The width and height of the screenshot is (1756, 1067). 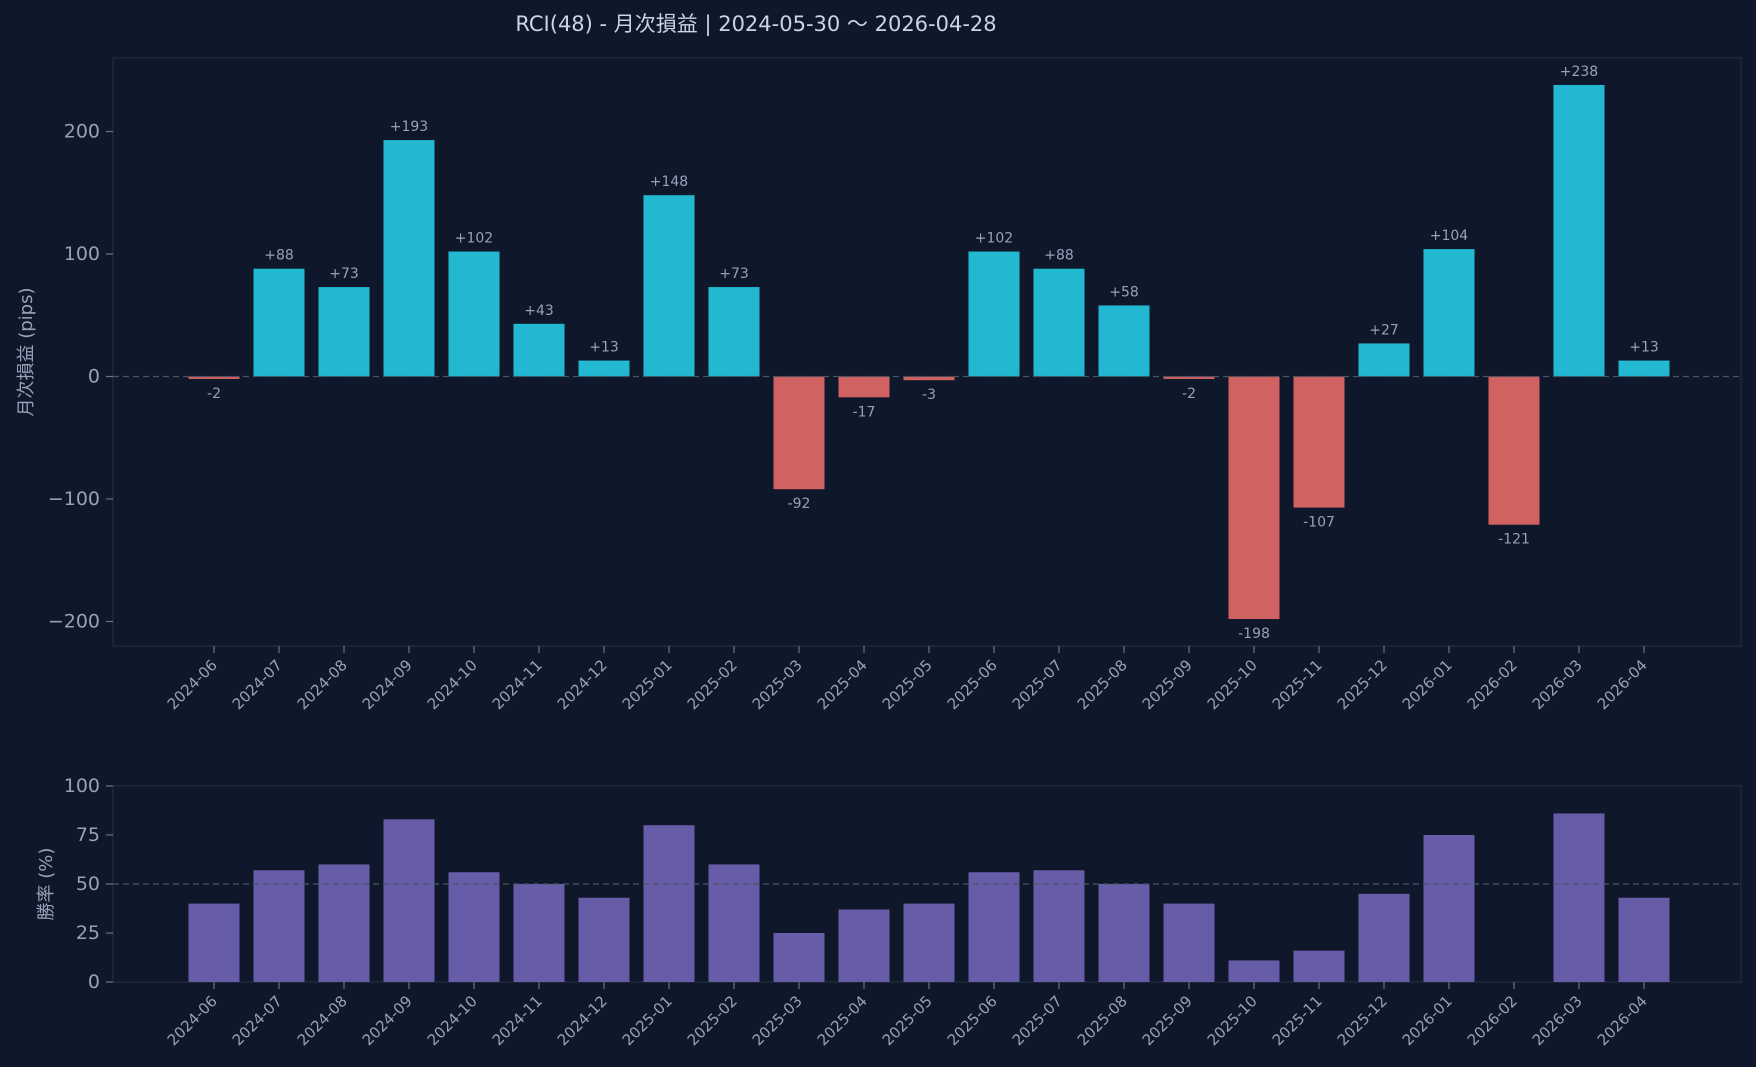 I want to click on pnl-y-tick-label: 0, so click(x=94, y=377).